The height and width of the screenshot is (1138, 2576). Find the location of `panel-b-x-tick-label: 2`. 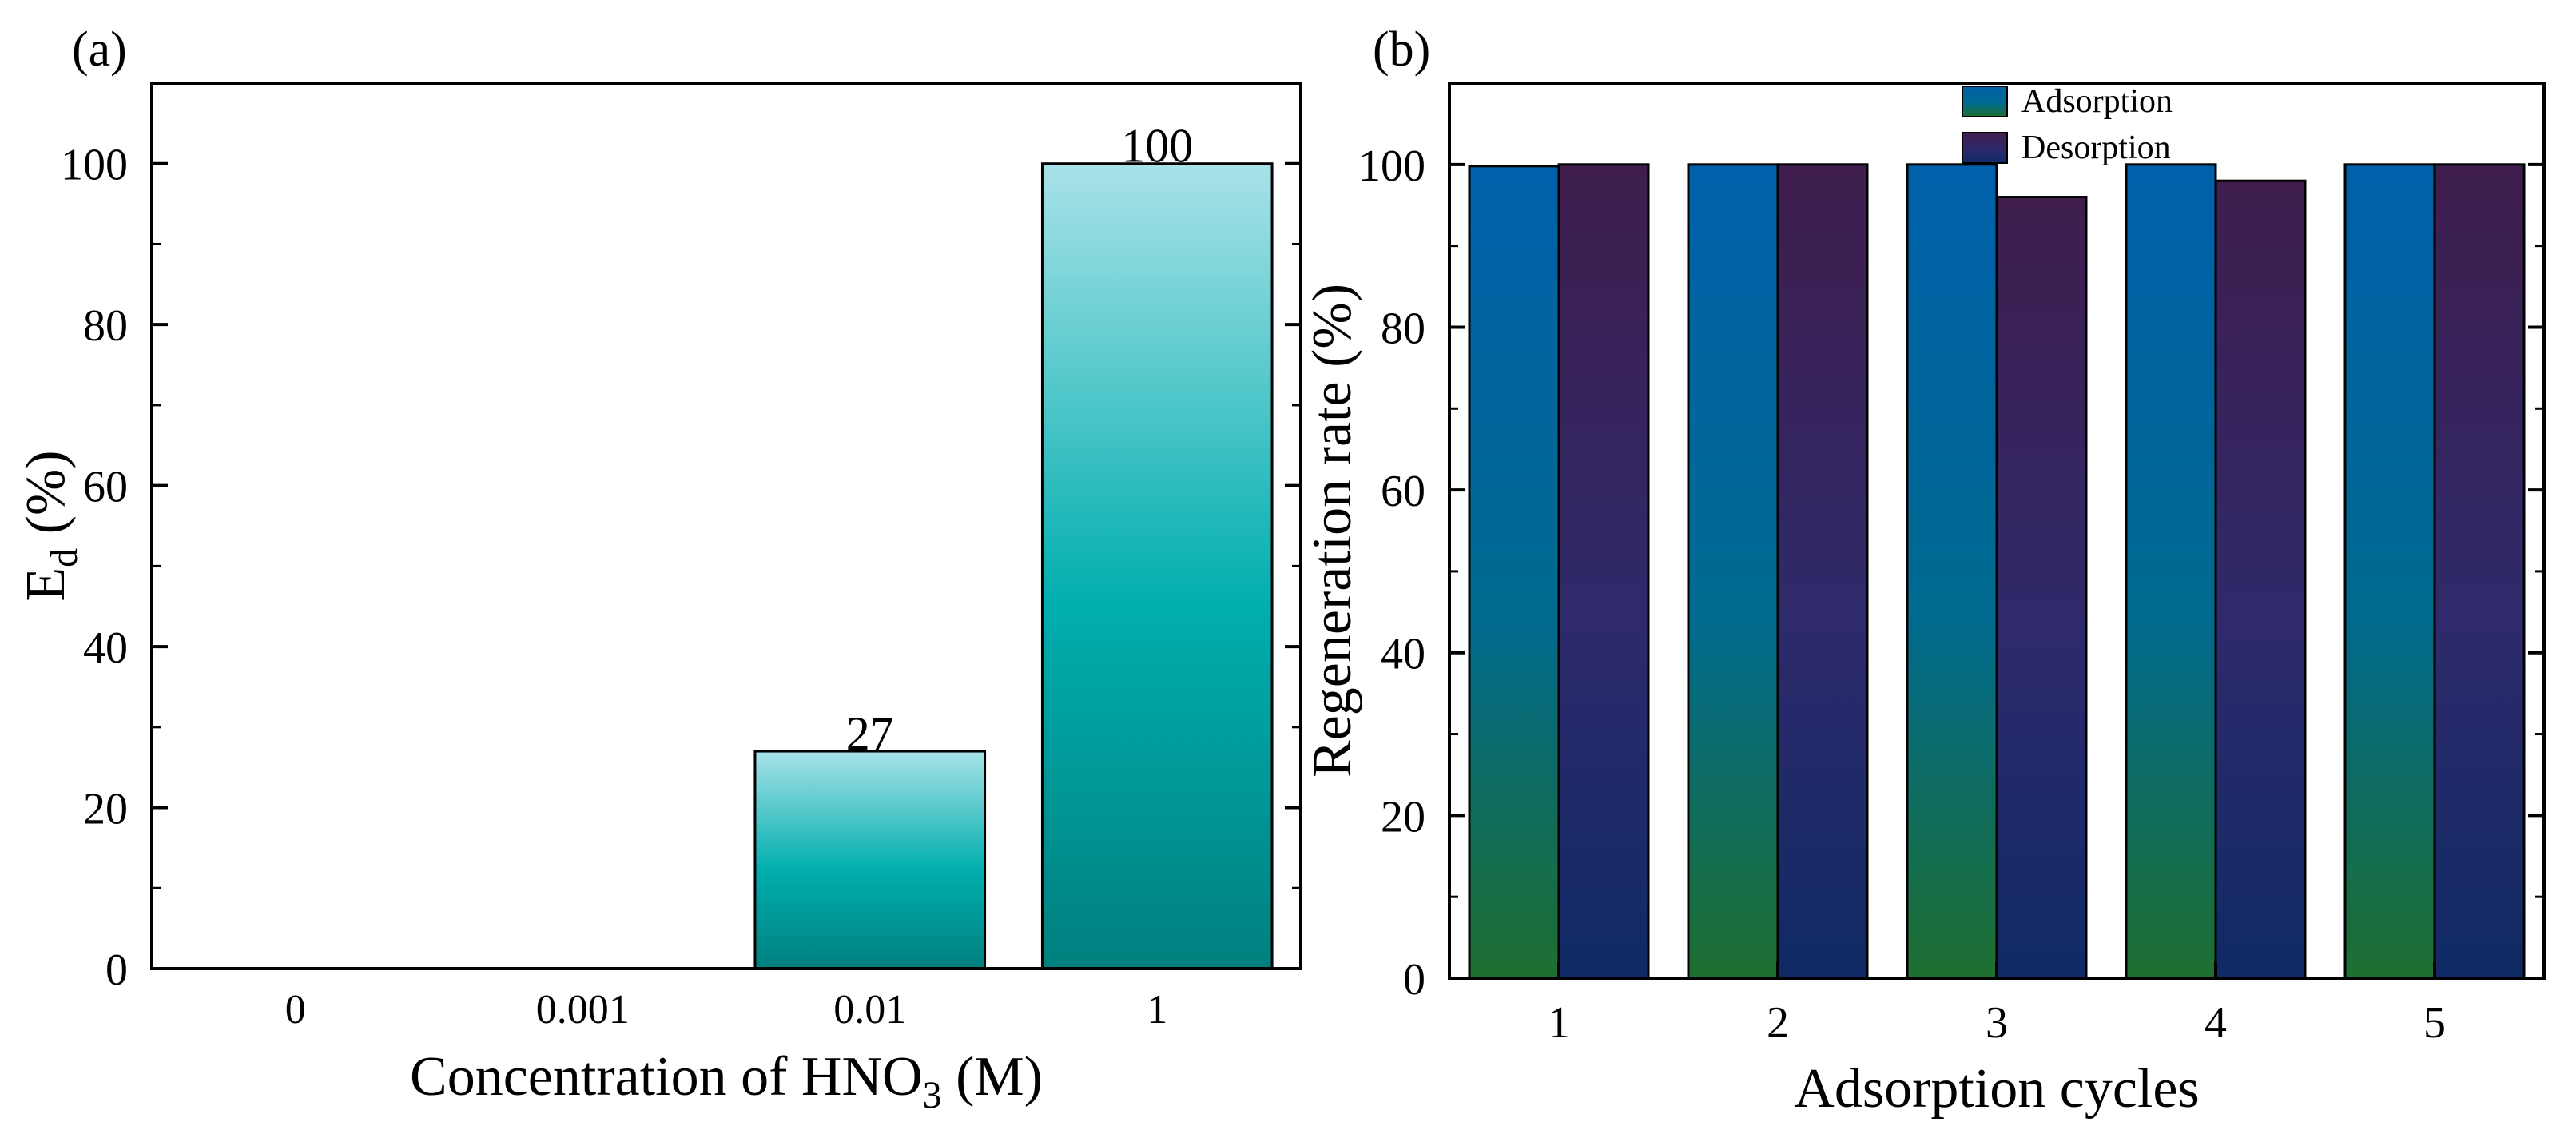

panel-b-x-tick-label: 2 is located at coordinates (1778, 1023).